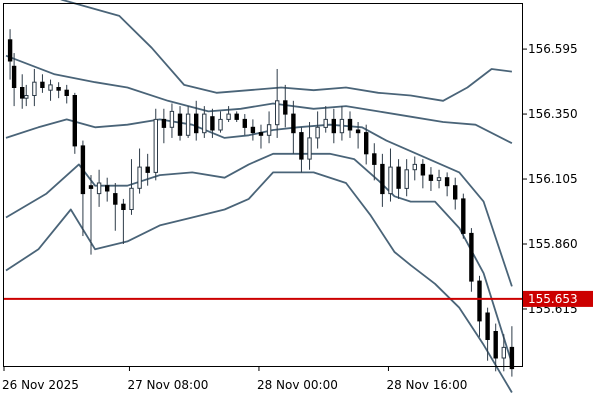 This screenshot has width=600, height=400. What do you see at coordinates (553, 299) in the screenshot?
I see `current-price-label: 155.653` at bounding box center [553, 299].